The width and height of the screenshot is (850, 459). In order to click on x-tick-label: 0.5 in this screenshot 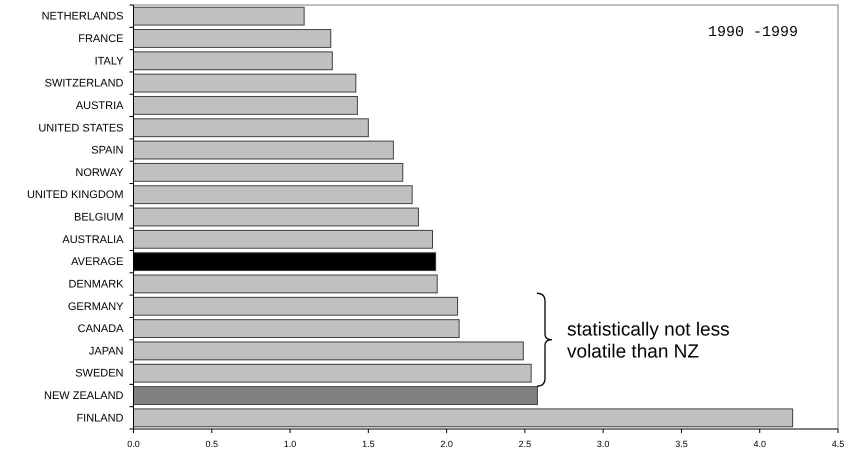, I will do `click(212, 443)`.